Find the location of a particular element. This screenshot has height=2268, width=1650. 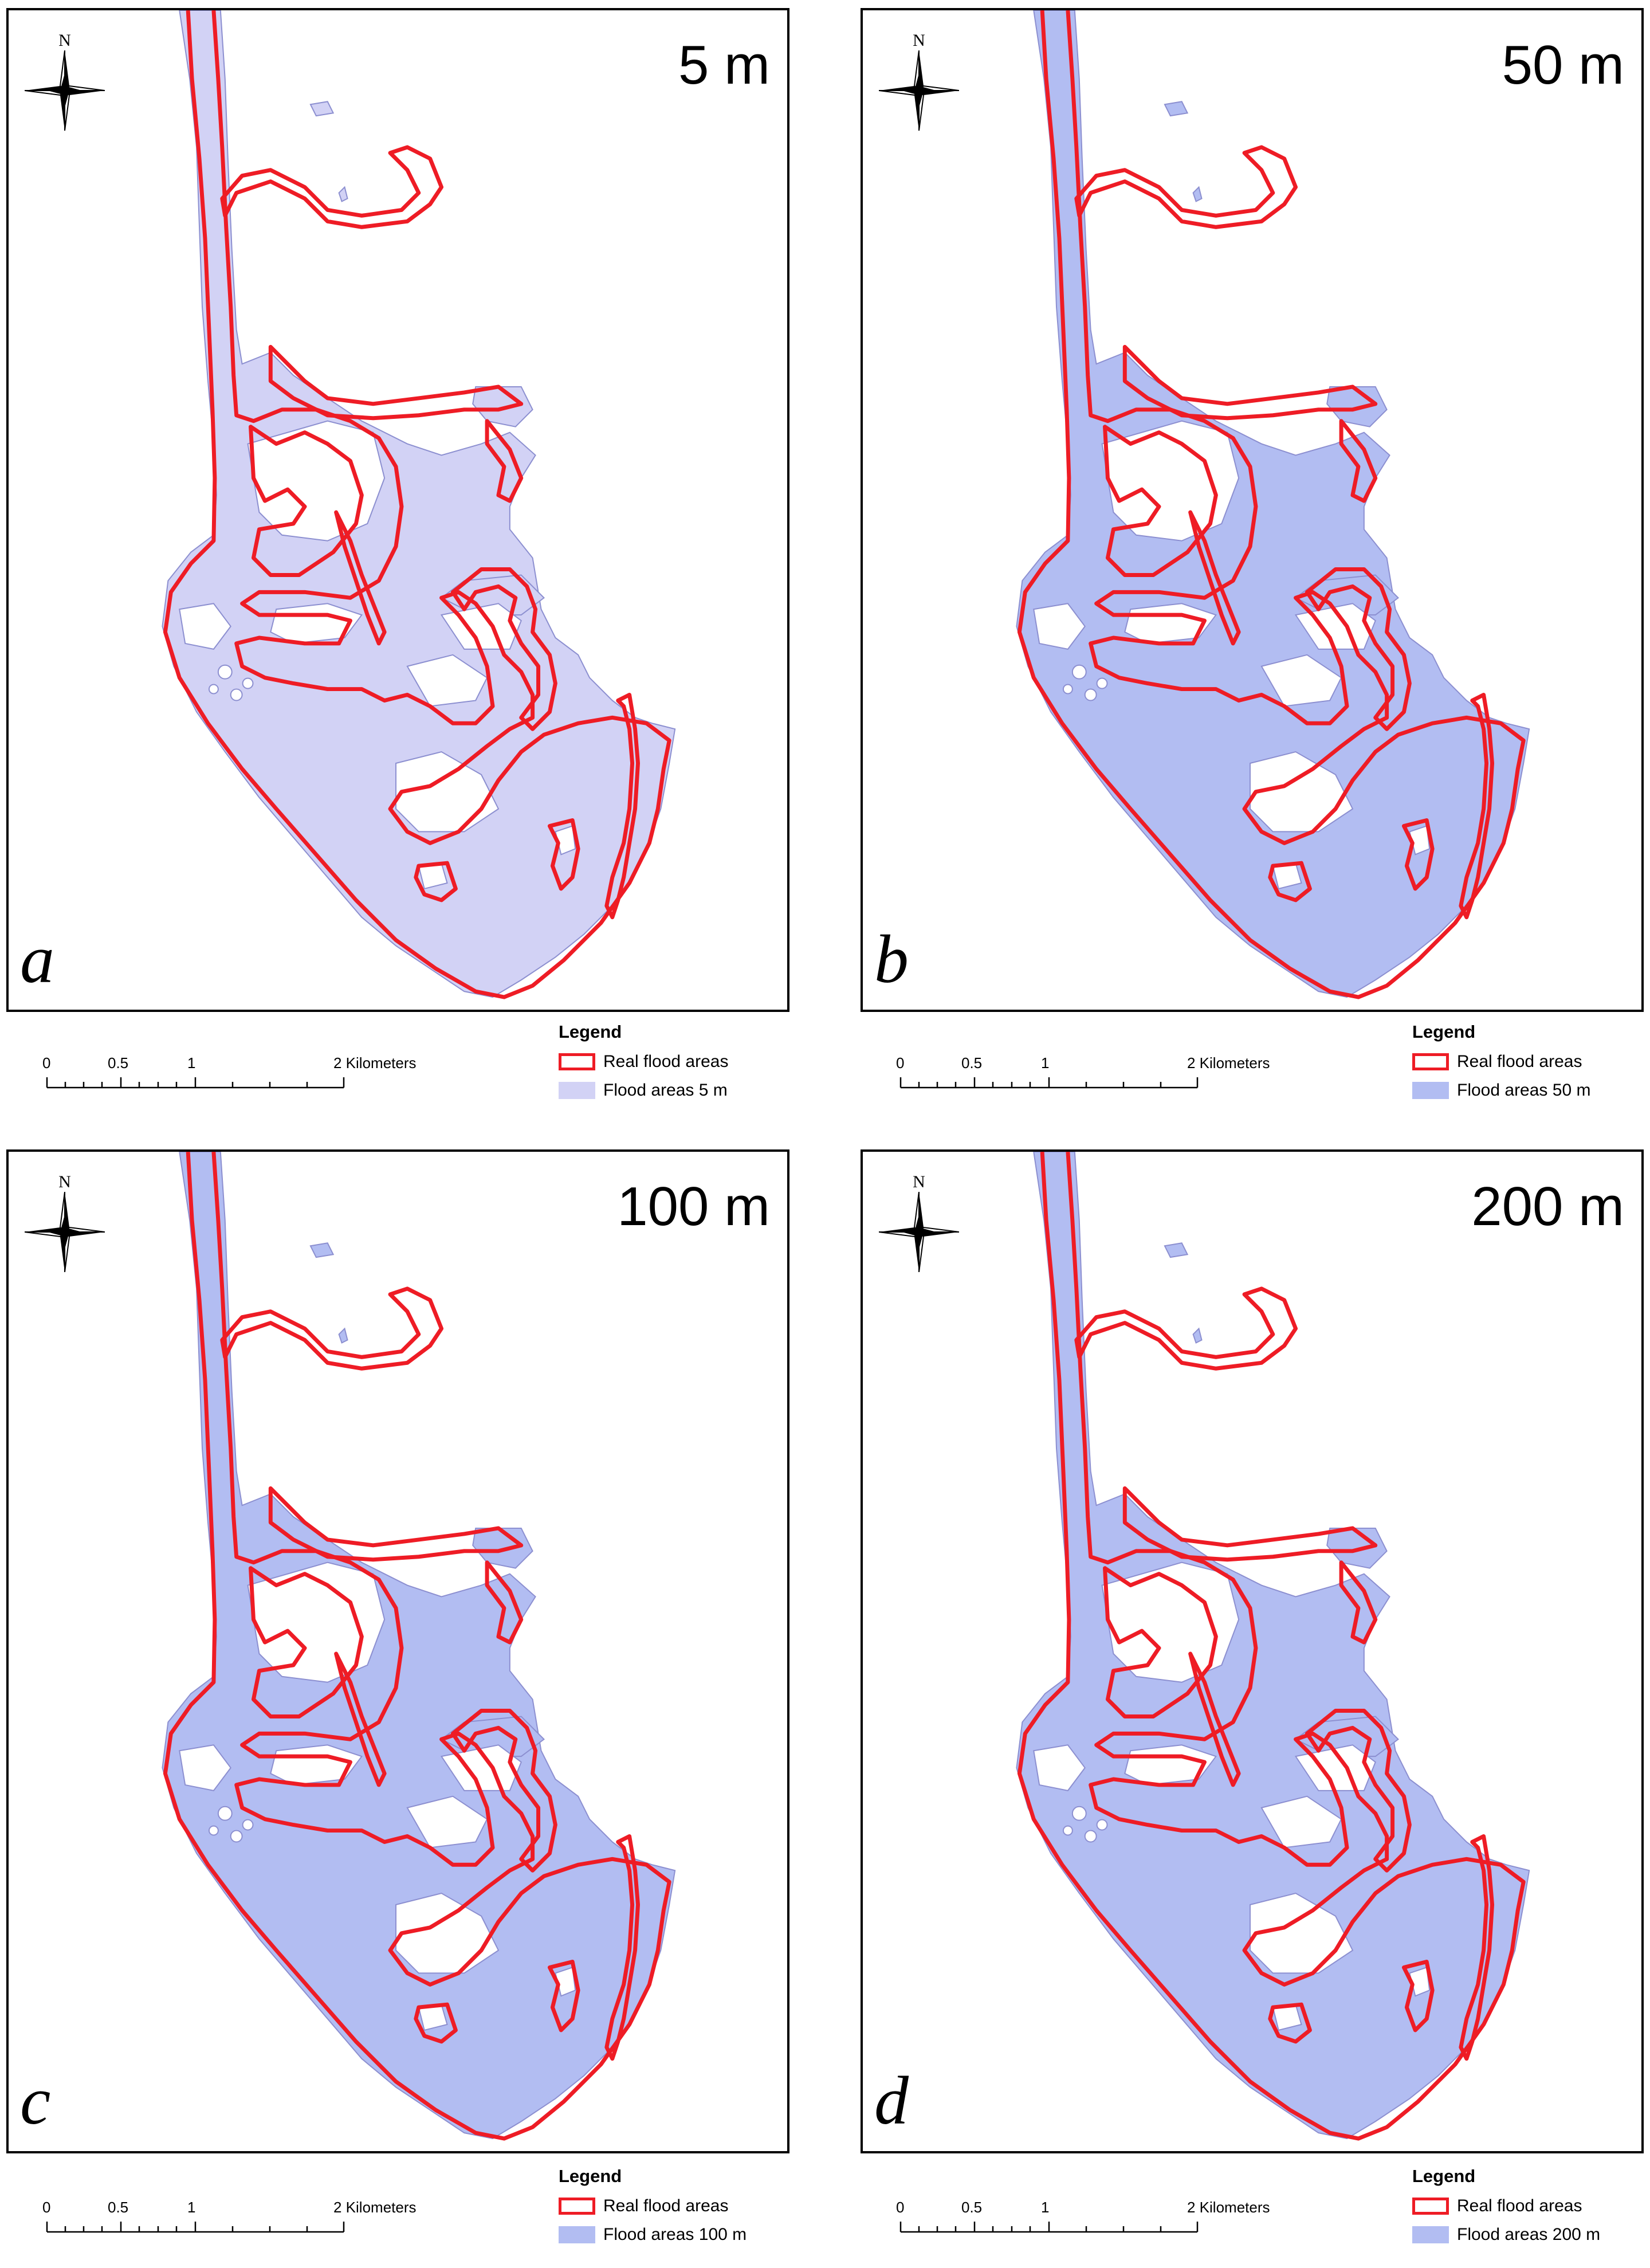

legend-label-flood: Flood areas 100 m is located at coordinates (675, 2234).